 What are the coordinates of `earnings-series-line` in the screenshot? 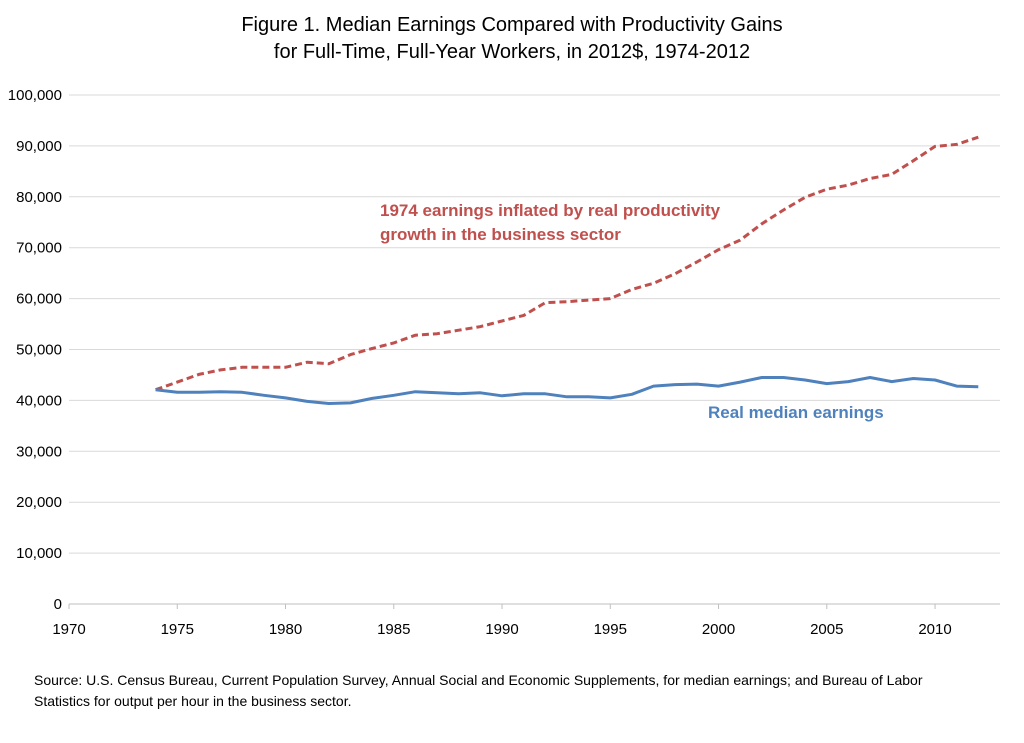 It's located at (567, 390).